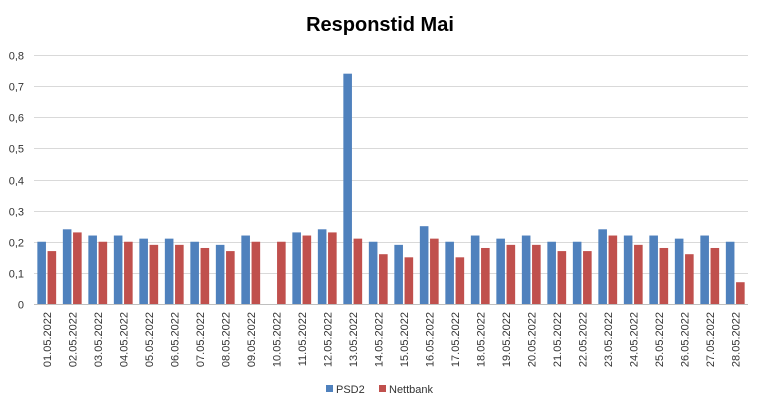 The width and height of the screenshot is (759, 414). What do you see at coordinates (562, 277) in the screenshot?
I see `bar-nettbank-21.05.2022` at bounding box center [562, 277].